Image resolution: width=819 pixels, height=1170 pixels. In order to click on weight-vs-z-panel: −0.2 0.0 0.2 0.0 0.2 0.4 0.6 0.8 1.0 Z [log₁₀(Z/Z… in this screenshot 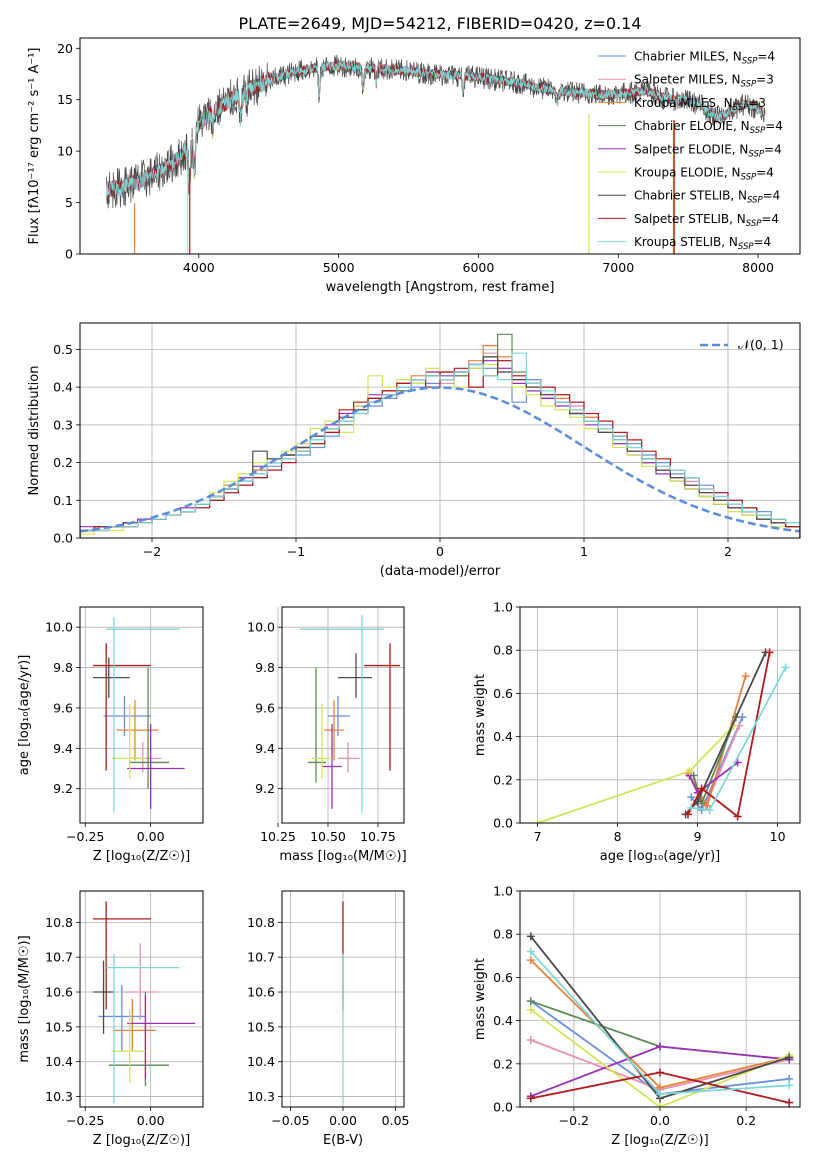, I will do `click(637, 1016)`.